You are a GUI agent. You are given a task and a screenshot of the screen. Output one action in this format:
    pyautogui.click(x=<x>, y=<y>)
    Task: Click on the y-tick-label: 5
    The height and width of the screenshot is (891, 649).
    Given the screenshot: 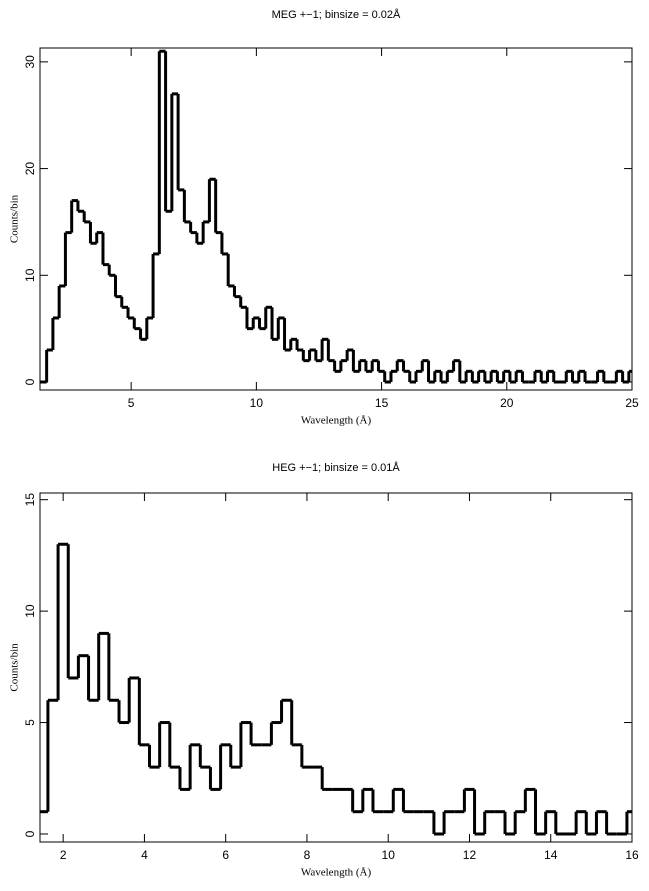 What is the action you would take?
    pyautogui.click(x=30, y=722)
    